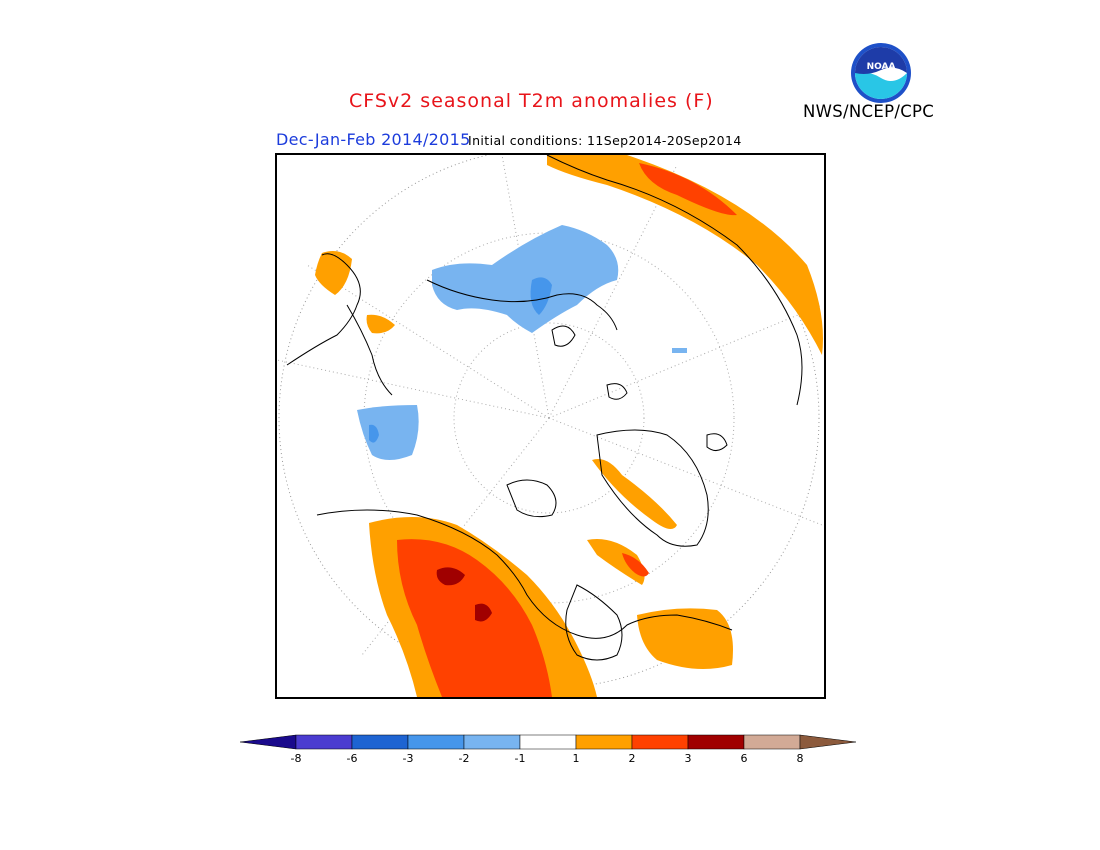 The width and height of the screenshot is (1100, 850). Describe the element at coordinates (744, 758) in the screenshot. I see `colorbar-tick-label: 6` at that location.